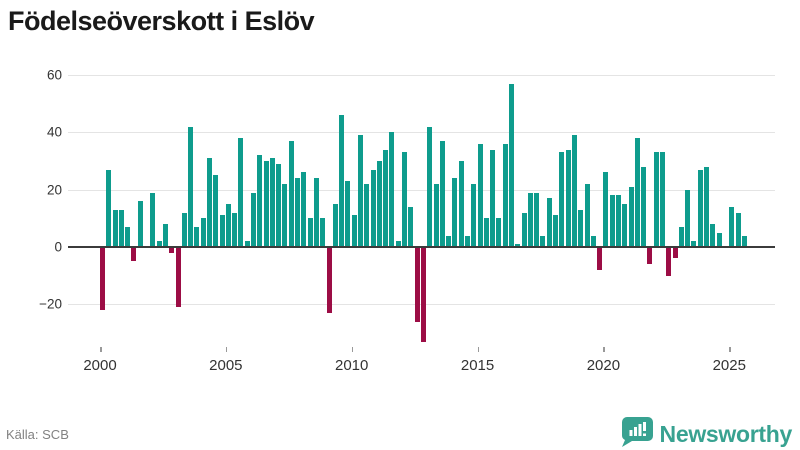  I want to click on x-axis-tick-label: 2005, so click(226, 365).